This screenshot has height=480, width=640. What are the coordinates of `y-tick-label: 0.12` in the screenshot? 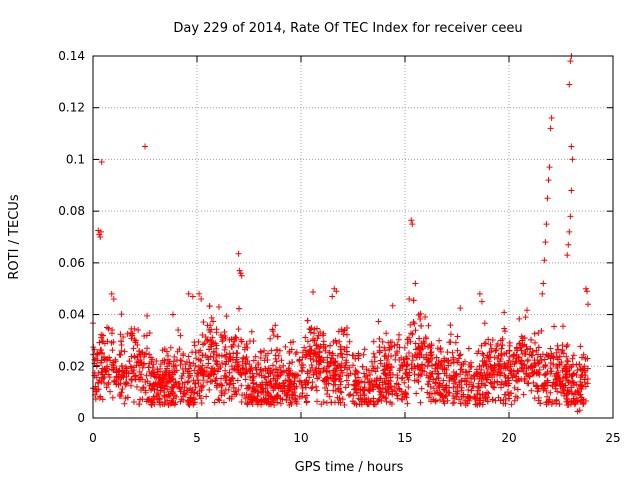 It's located at (71, 108).